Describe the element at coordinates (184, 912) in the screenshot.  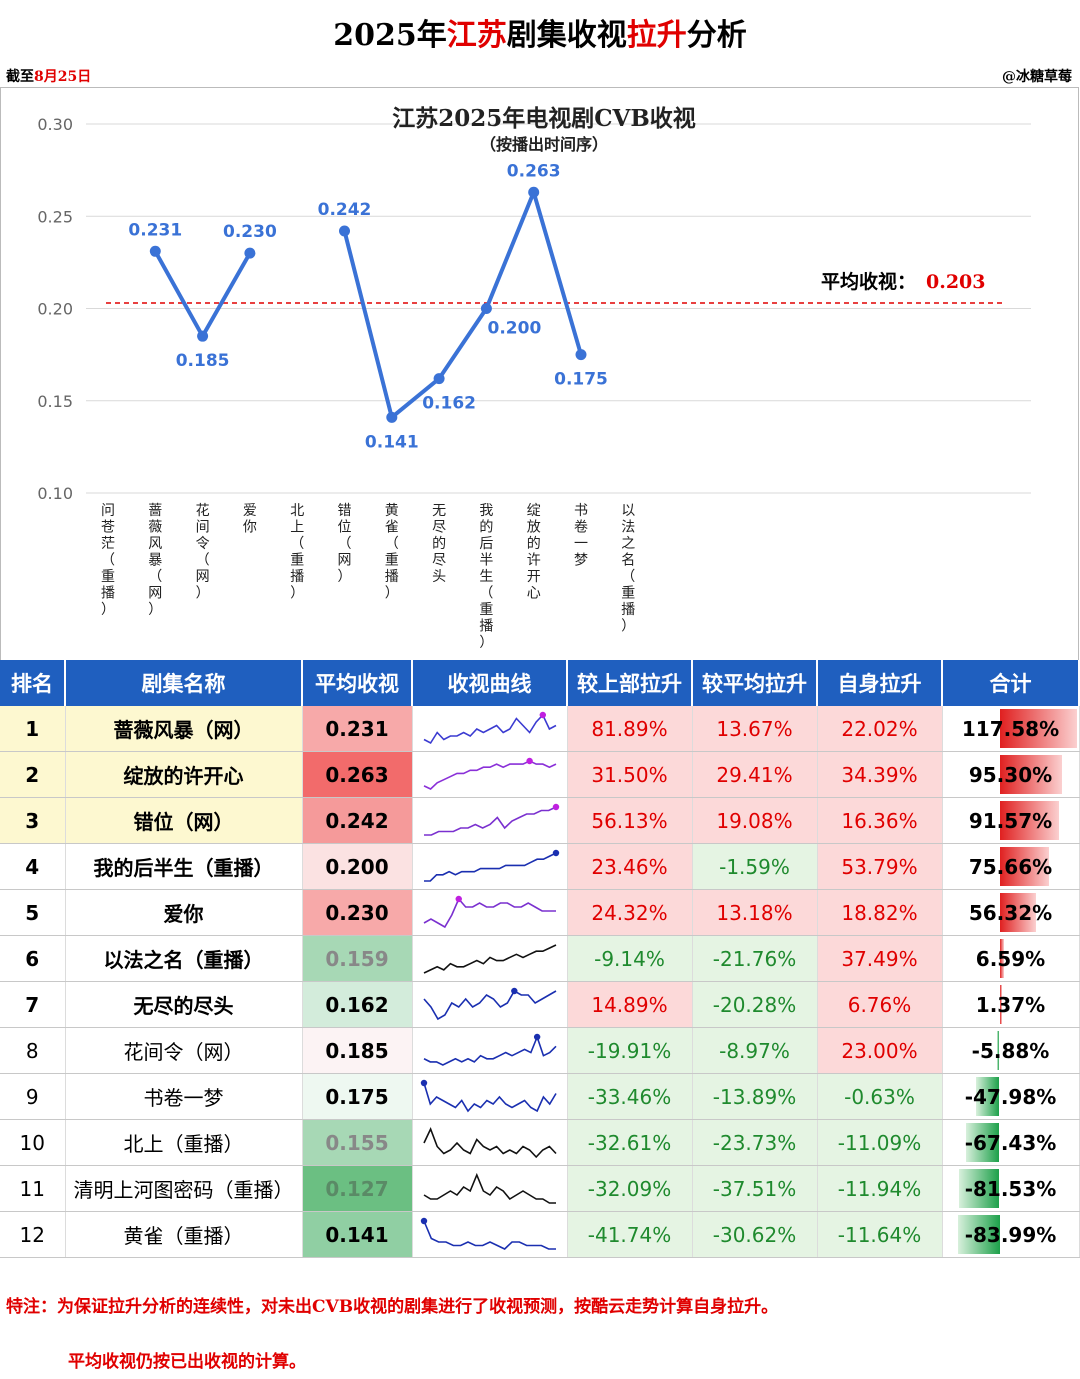
I see `show-name-cell: 爱你` at that location.